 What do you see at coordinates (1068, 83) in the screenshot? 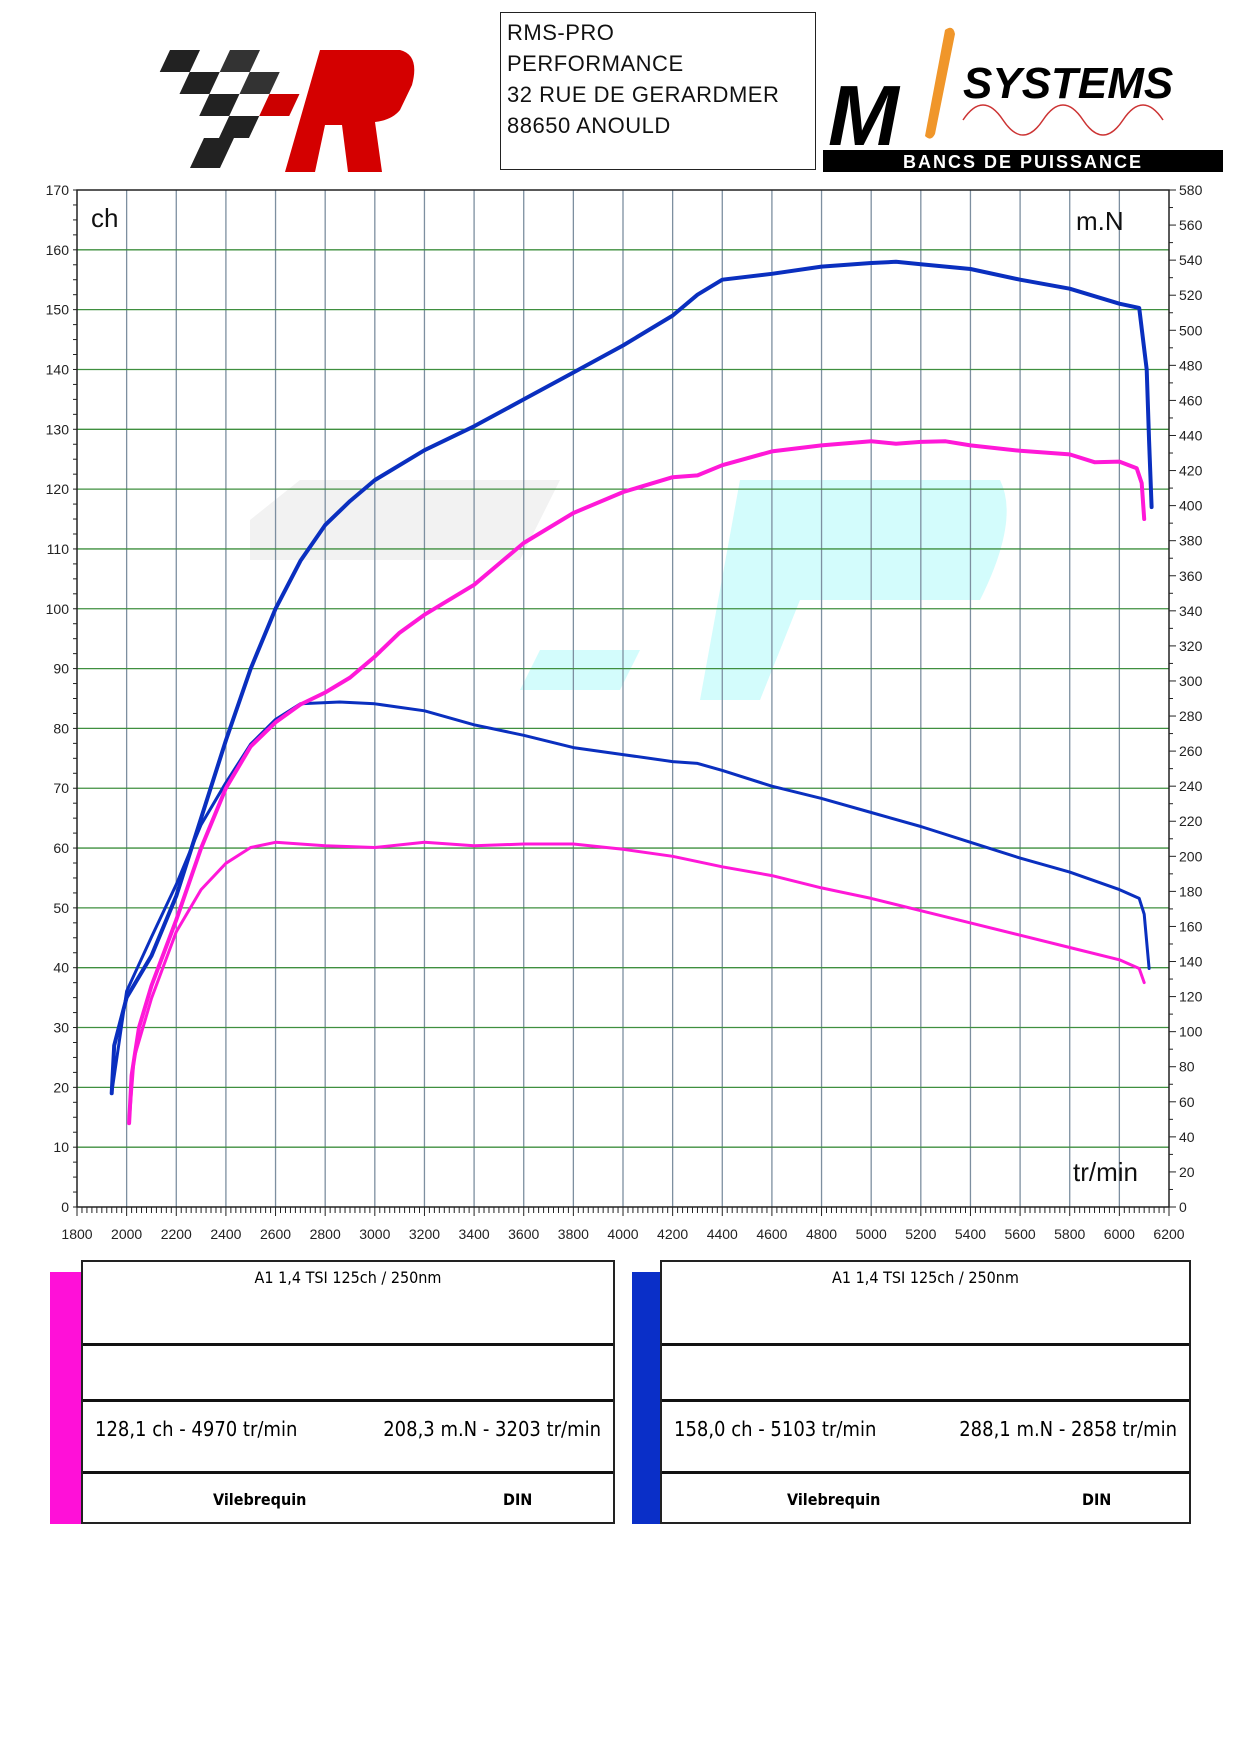
I see `svg-text: SYSTEMS` at bounding box center [1068, 83].